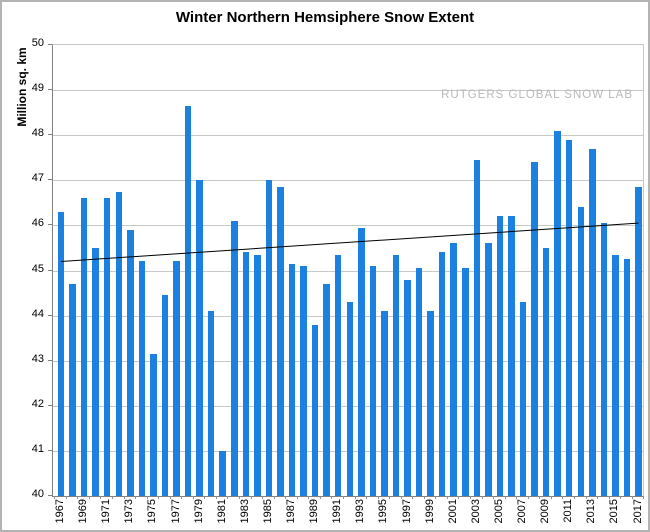 This screenshot has height=532, width=650. What do you see at coordinates (475, 511) in the screenshot?
I see `x-tick-label-2003: 2003` at bounding box center [475, 511].